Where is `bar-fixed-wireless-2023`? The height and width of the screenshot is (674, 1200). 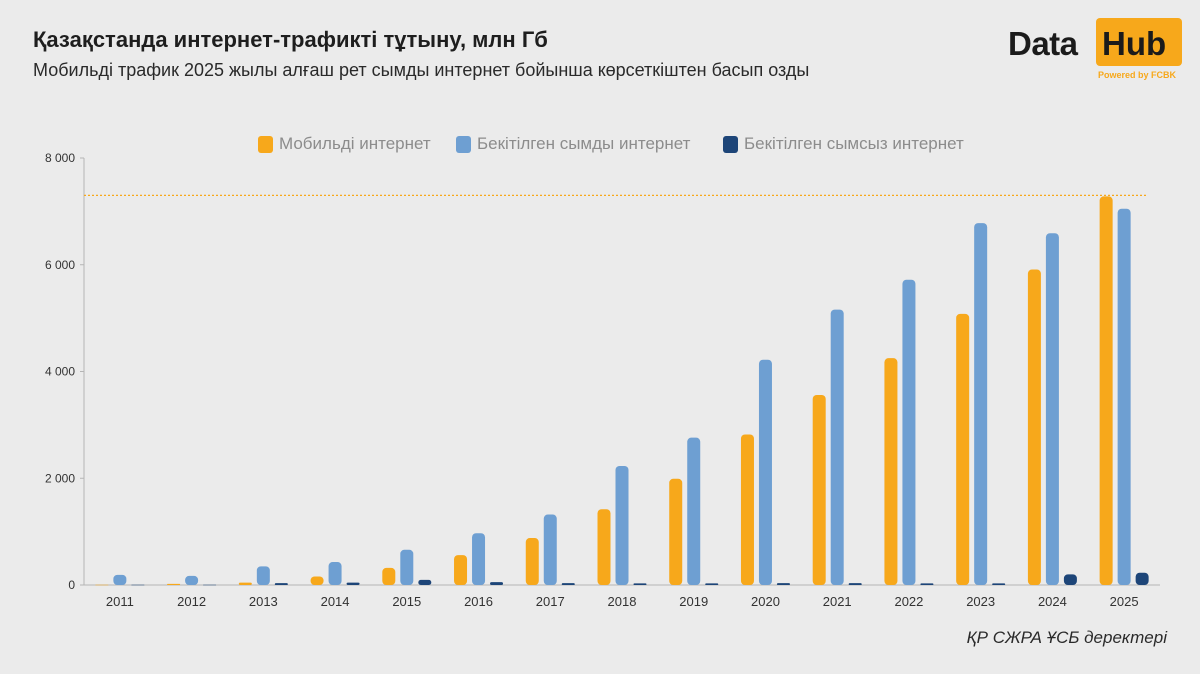
bar-fixed-wireless-2023 is located at coordinates (999, 584).